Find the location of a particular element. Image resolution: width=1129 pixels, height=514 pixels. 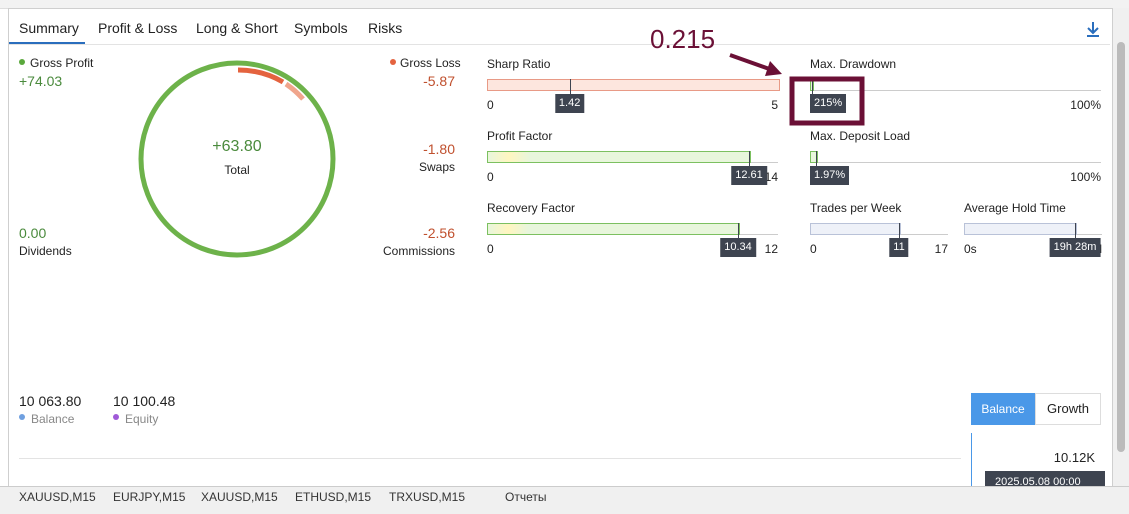

gauge-title: Recovery Factor is located at coordinates (531, 208).